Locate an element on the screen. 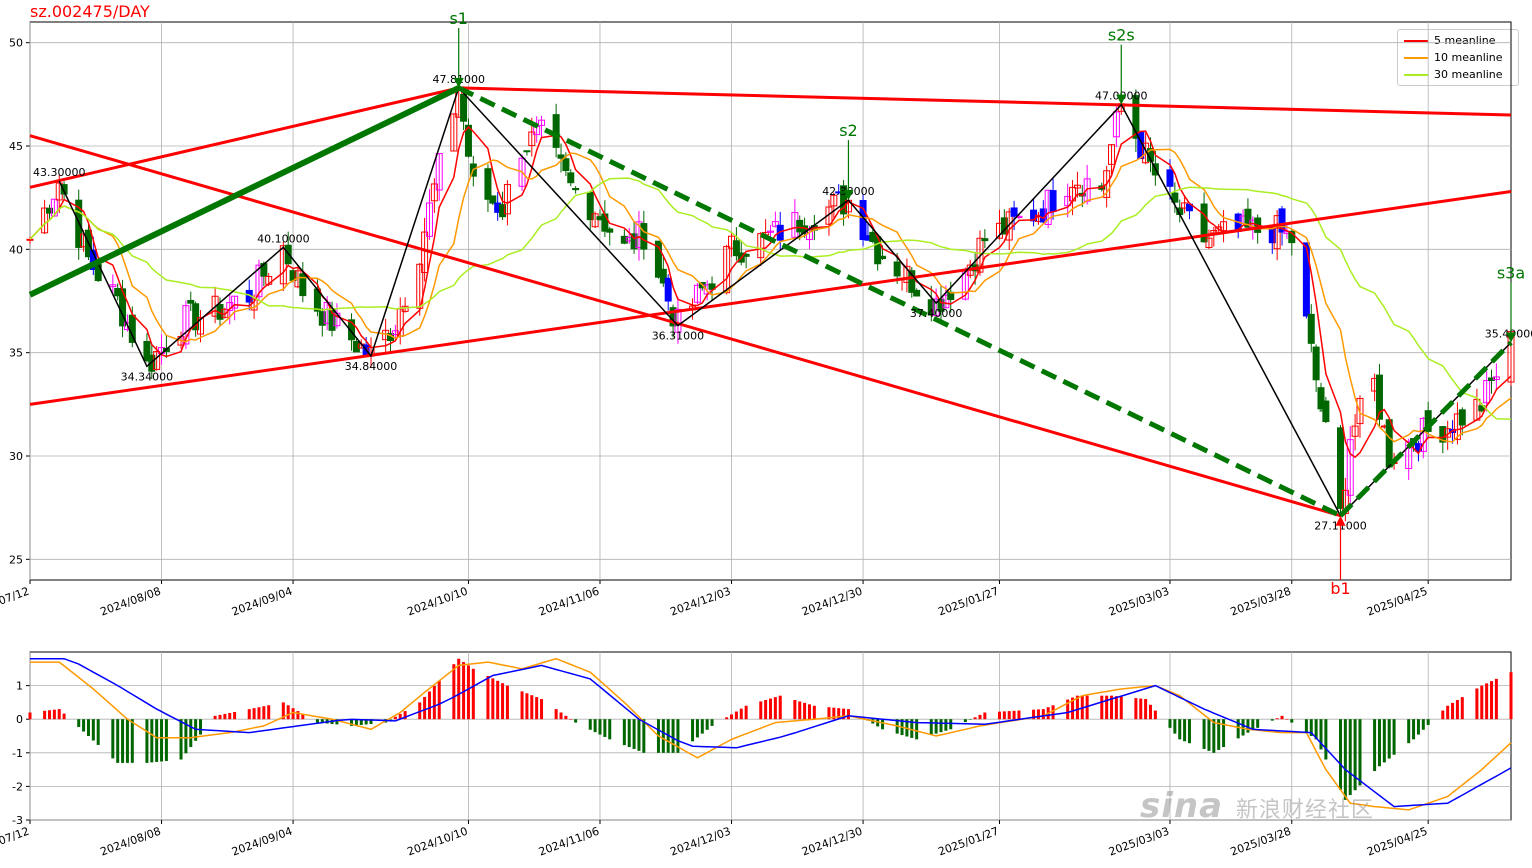  watermark: sina 新浪财经社区 is located at coordinates (1257, 806).